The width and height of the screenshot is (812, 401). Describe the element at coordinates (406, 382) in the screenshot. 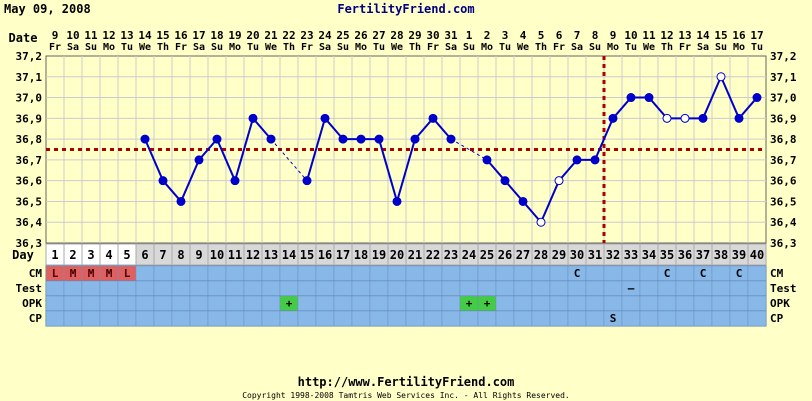

I see `footer-url: http://www.FertilityFriend.com` at that location.